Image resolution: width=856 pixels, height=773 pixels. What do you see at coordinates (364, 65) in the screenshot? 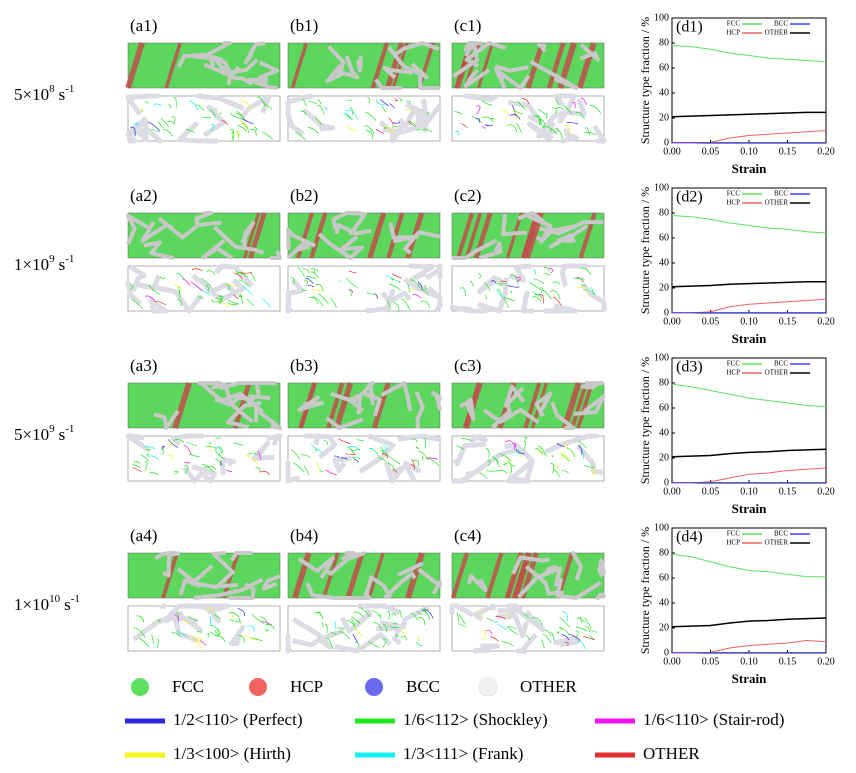
I see `atom-structure-image` at bounding box center [364, 65].